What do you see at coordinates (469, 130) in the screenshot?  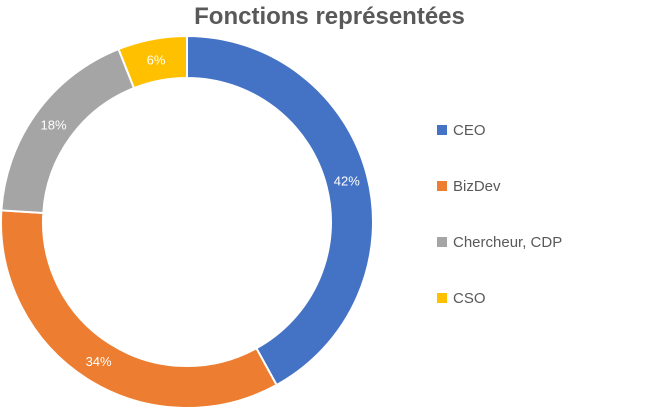 I see `legend-label: CEO` at bounding box center [469, 130].